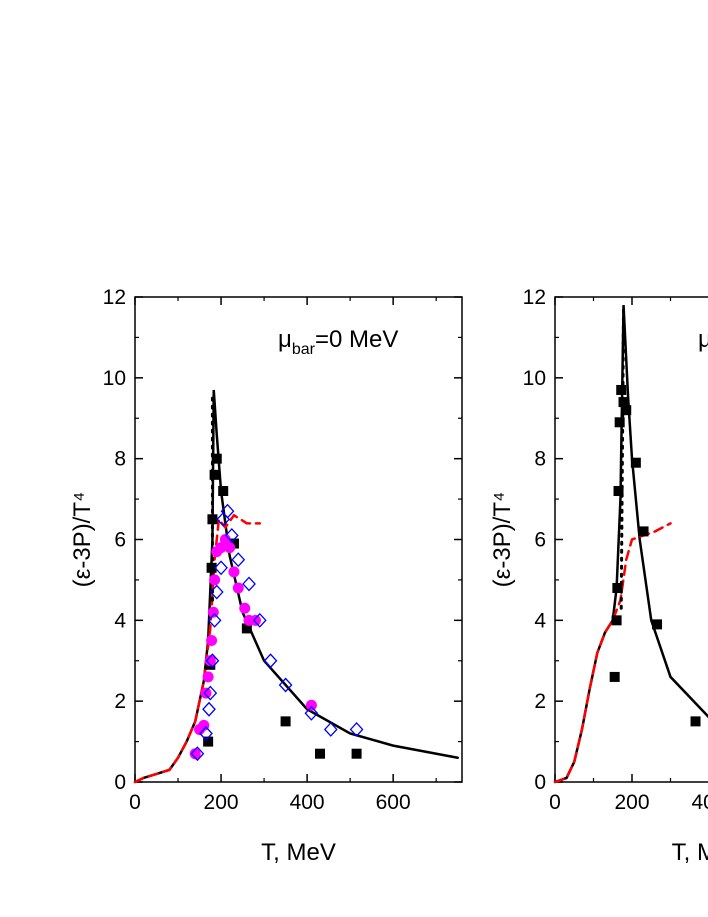 This screenshot has height=917, width=708. I want to click on annotation-subscript: bar, so click(304, 349).